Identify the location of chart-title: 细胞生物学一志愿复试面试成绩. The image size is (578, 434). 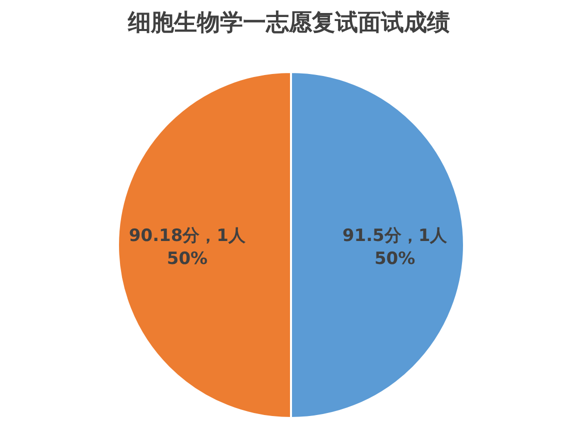
(288, 23).